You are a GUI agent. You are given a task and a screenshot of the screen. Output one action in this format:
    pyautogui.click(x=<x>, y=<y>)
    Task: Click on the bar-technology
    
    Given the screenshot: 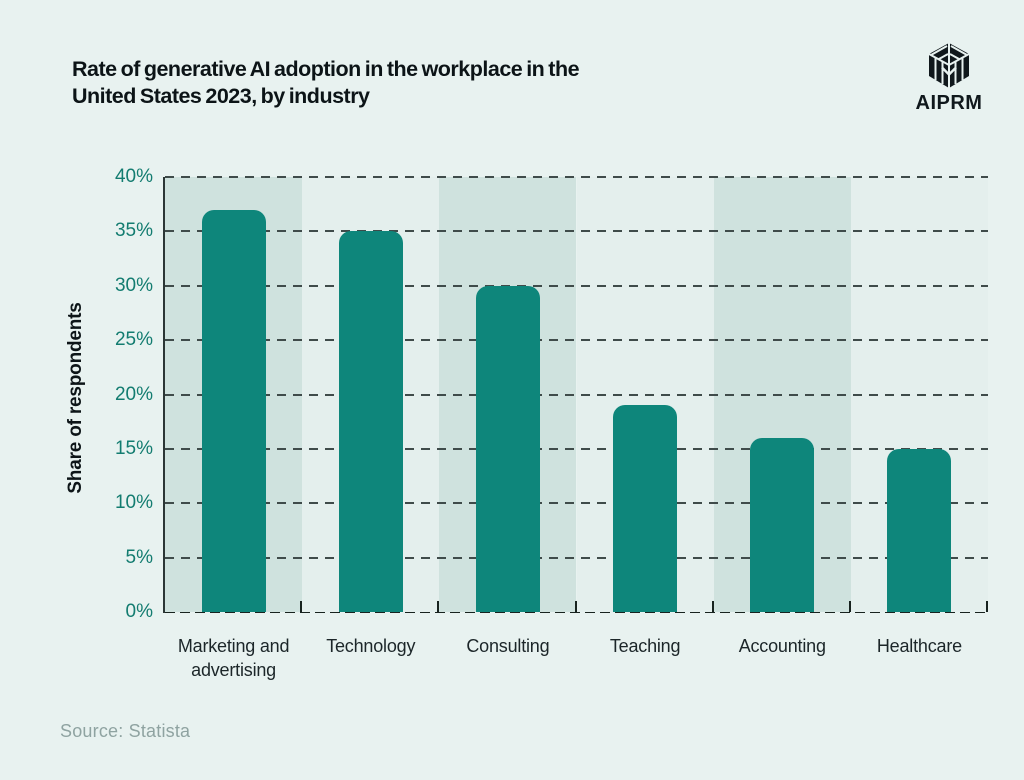 What is the action you would take?
    pyautogui.click(x=370, y=421)
    